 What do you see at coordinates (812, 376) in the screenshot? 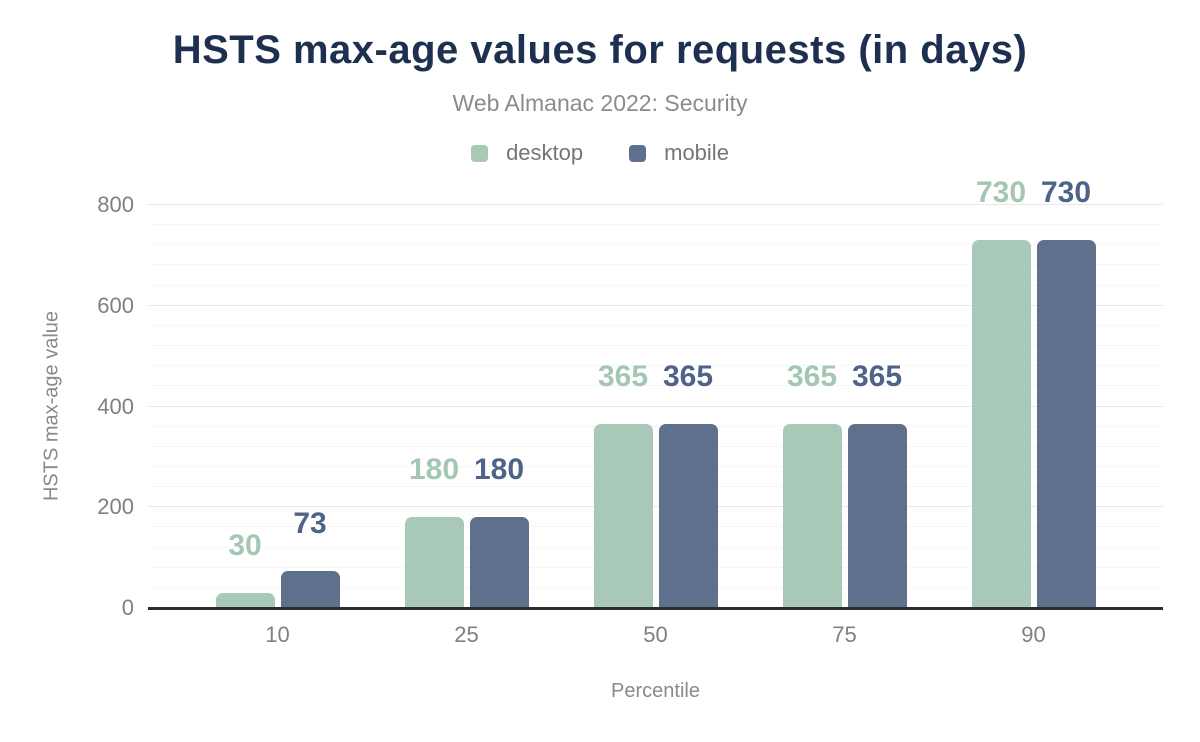
I see `bar-value-label-desktop-p75: 365` at bounding box center [812, 376].